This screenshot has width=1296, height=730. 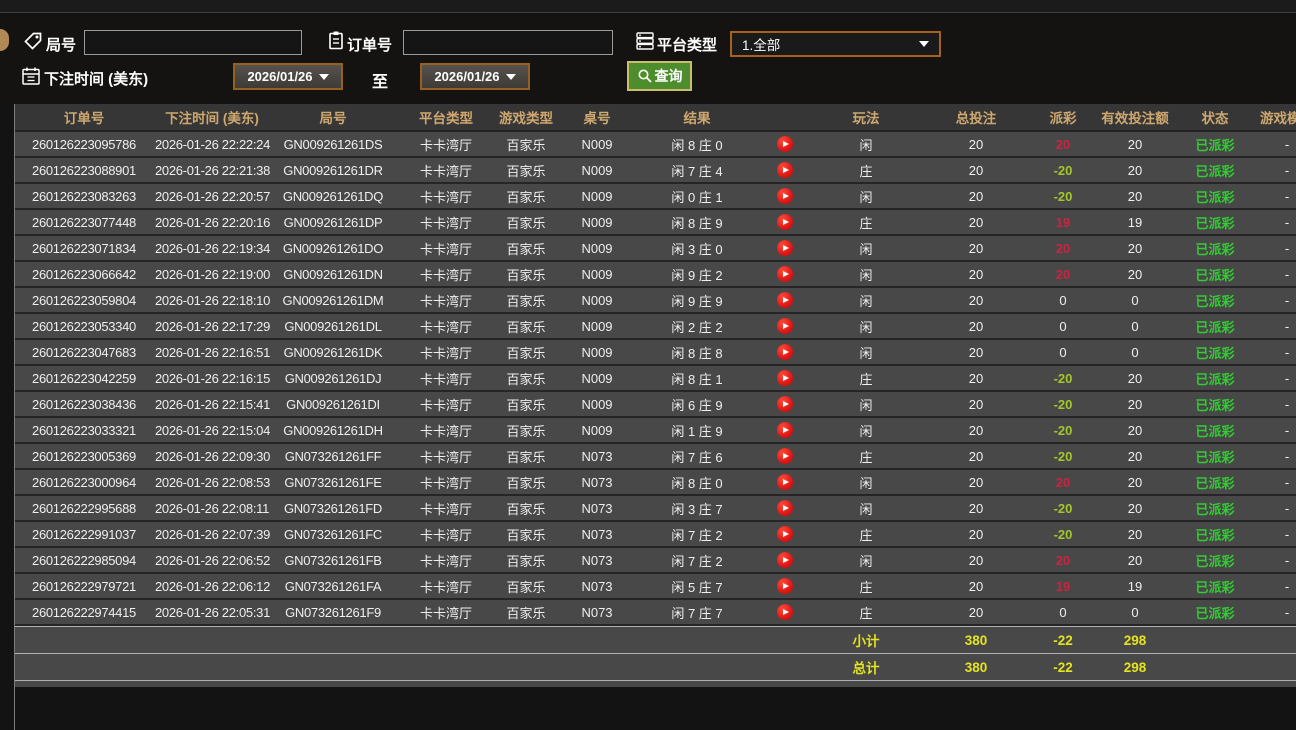 I want to click on col-header-total-bet: 总投注, so click(x=976, y=118).